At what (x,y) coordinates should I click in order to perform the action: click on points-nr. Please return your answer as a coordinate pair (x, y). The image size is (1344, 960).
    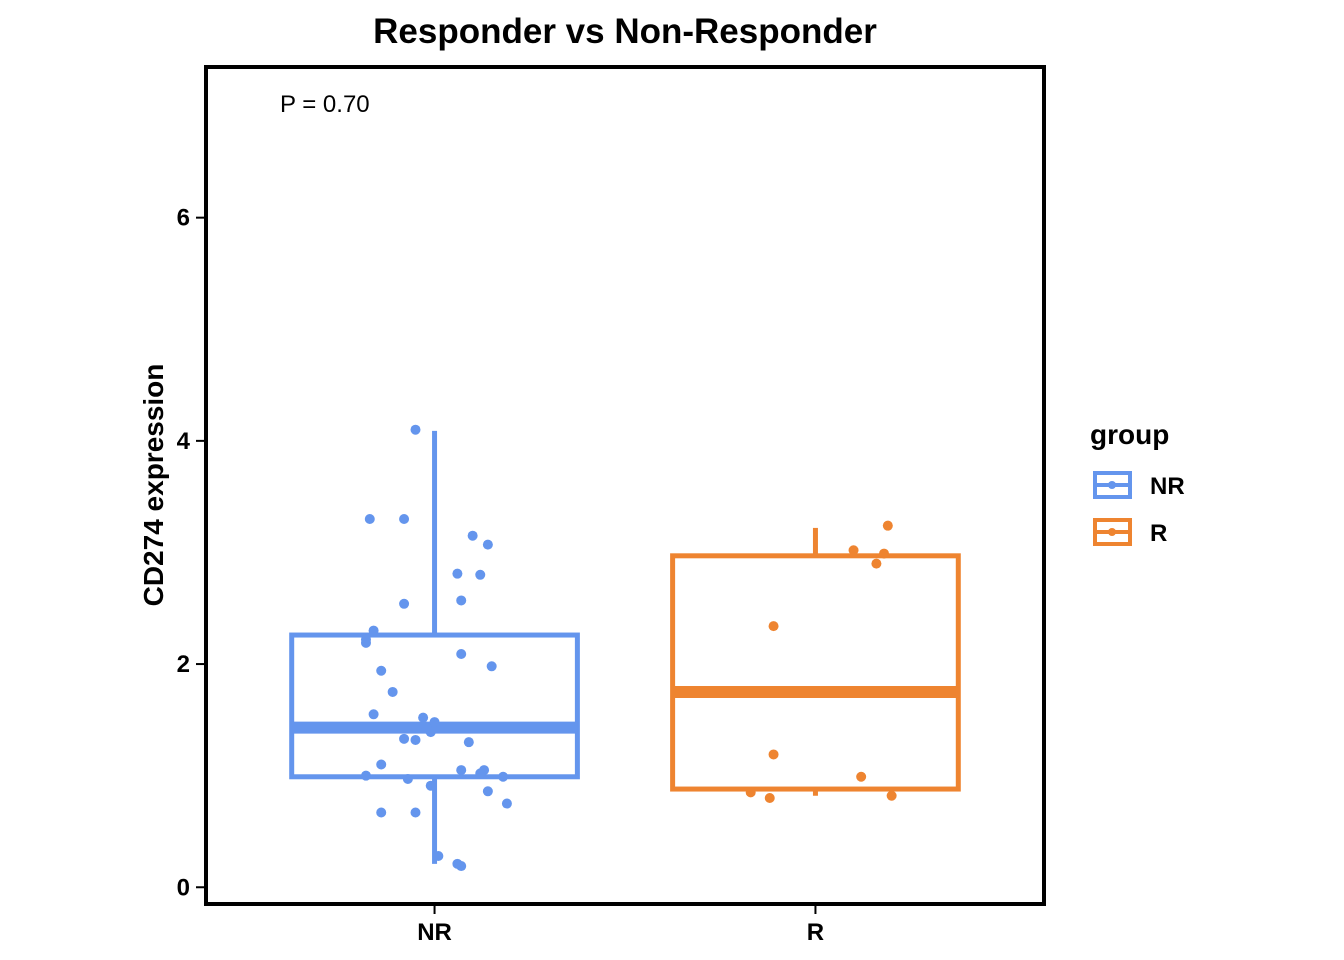
    Looking at the image, I should click on (436, 648).